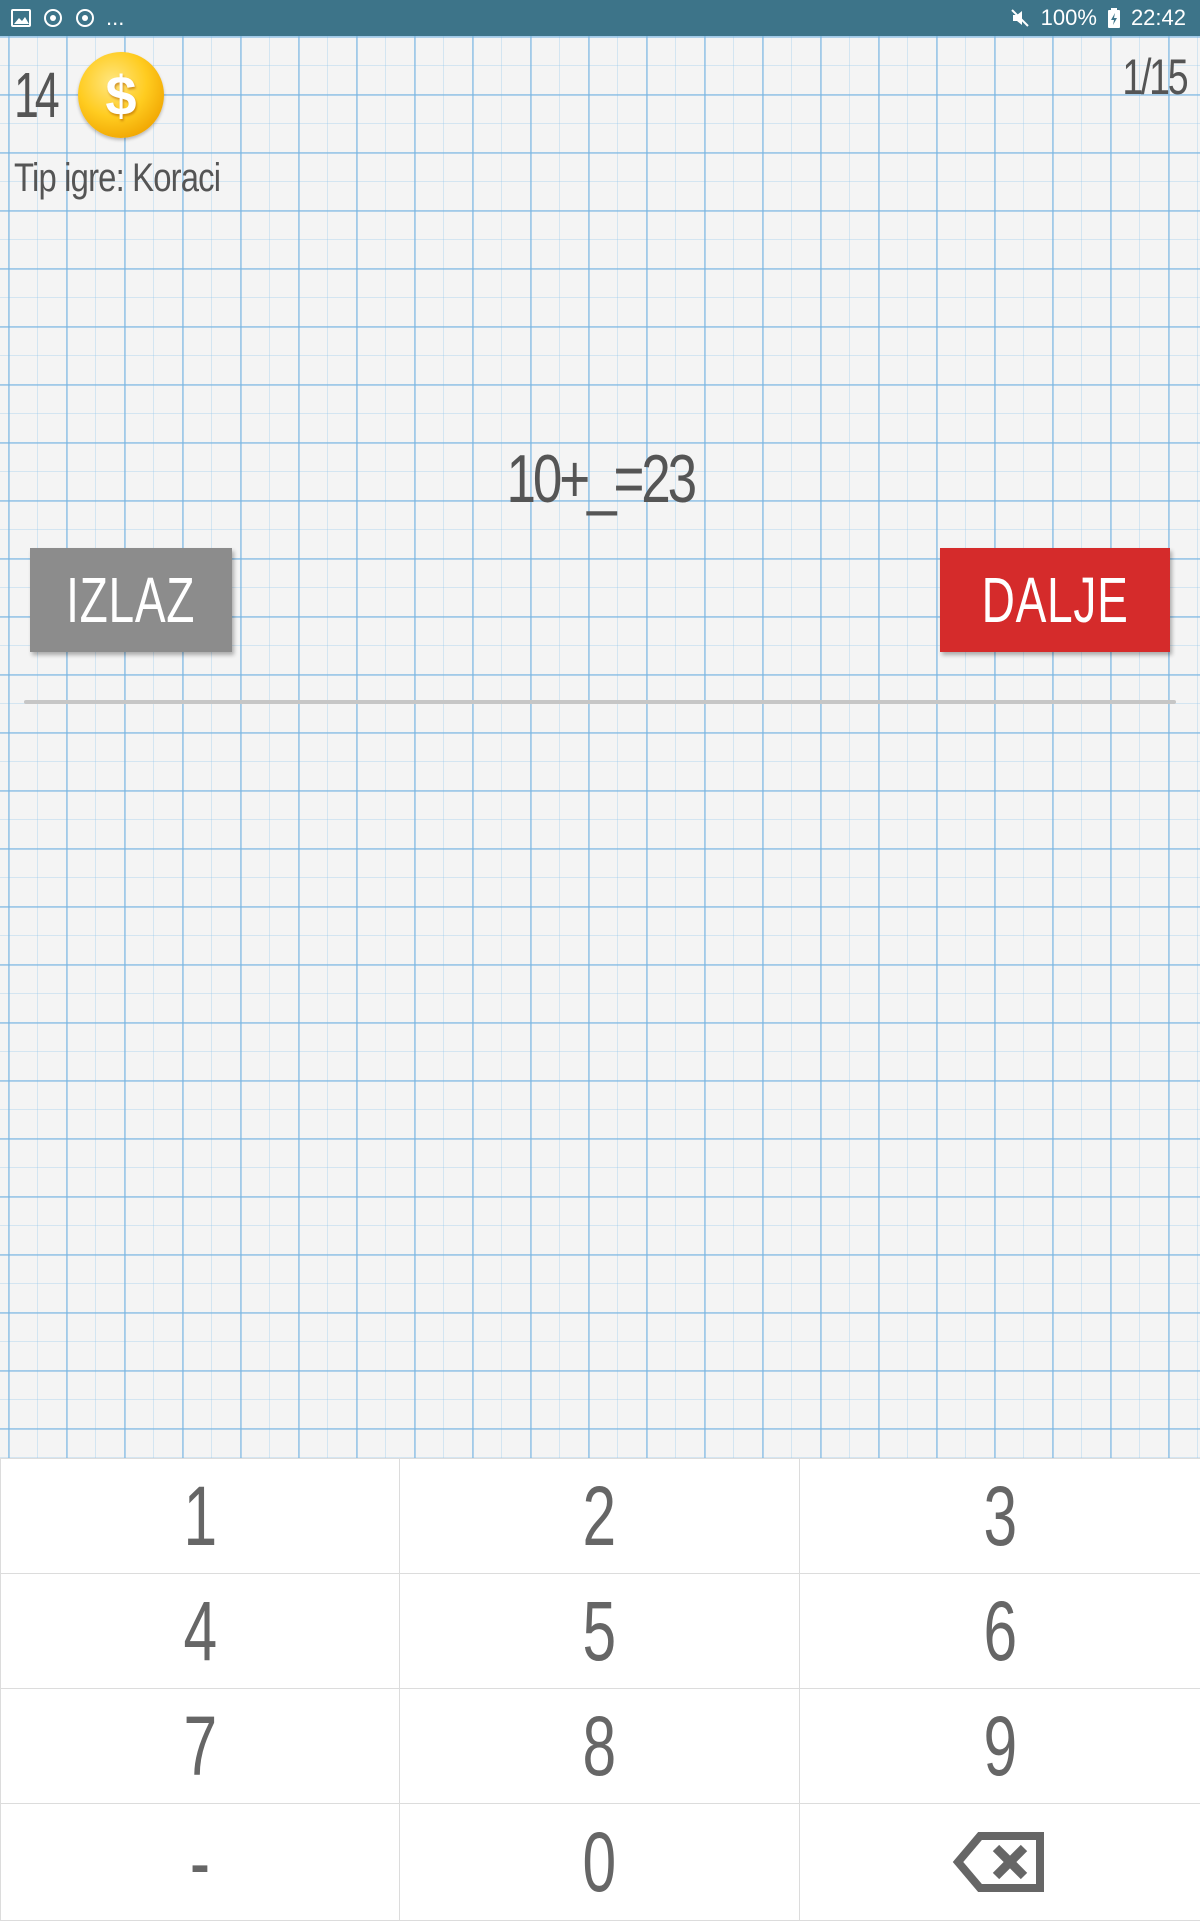  I want to click on status-bar: ... 100% 22:42, so click(600, 18).